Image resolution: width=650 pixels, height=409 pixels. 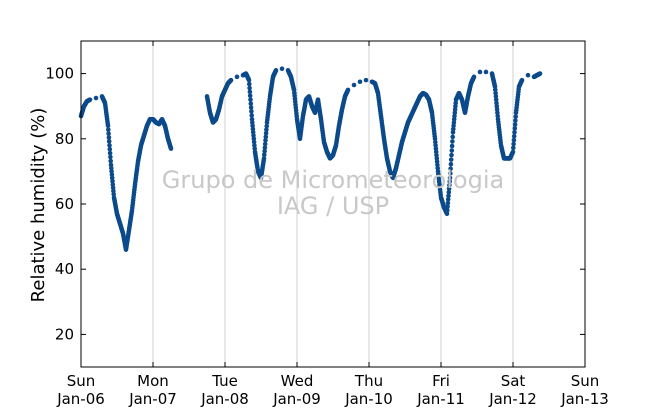 What do you see at coordinates (64, 204) in the screenshot?
I see `y-tick-label: 60` at bounding box center [64, 204].